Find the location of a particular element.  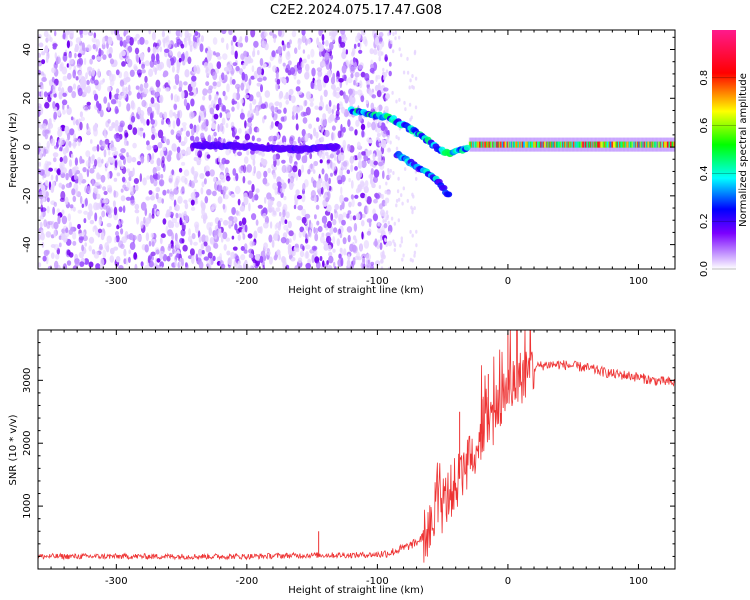

streak-mark is located at coordinates (337, 146).